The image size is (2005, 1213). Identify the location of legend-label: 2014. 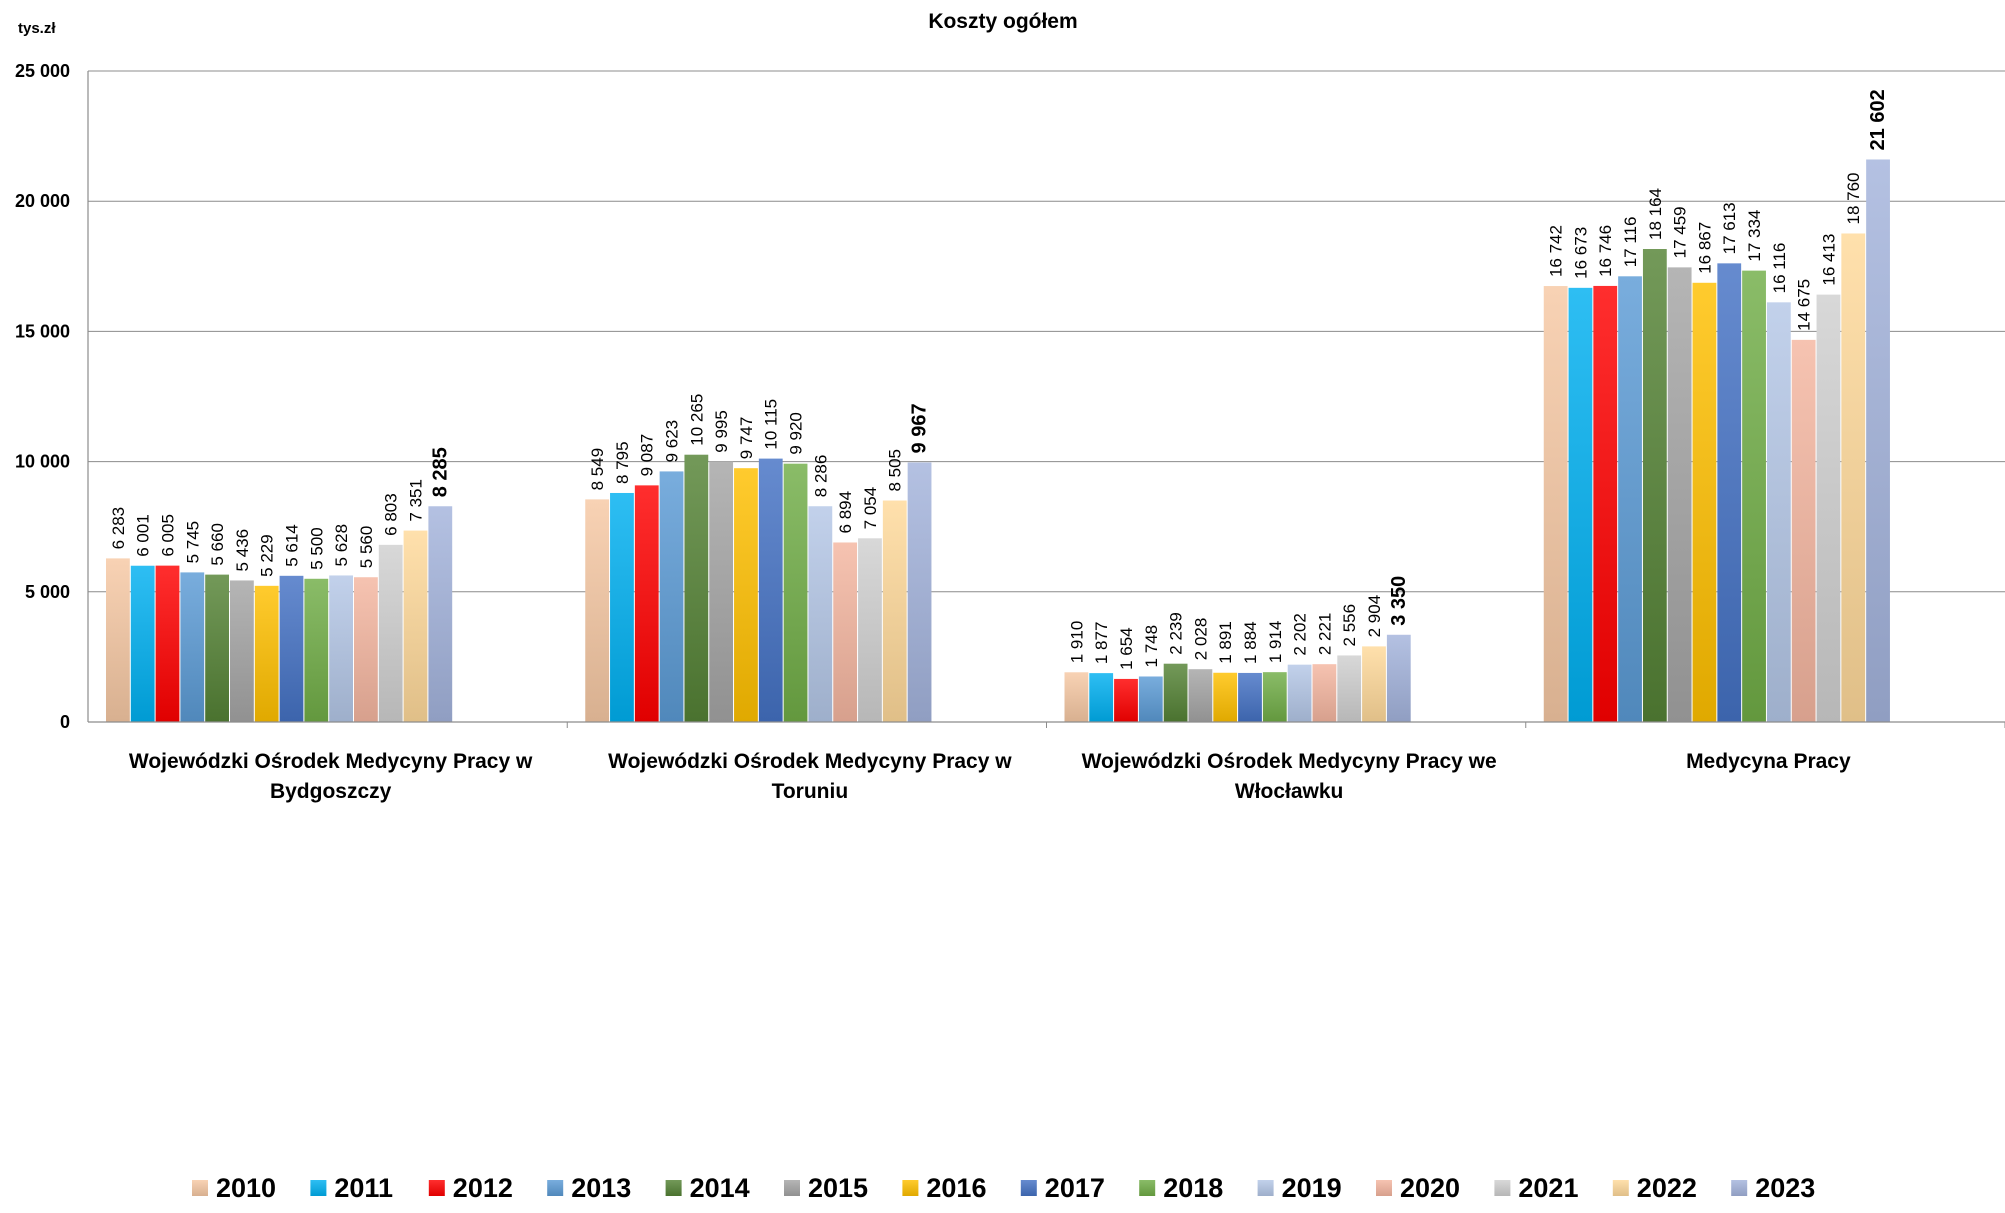
(720, 1188).